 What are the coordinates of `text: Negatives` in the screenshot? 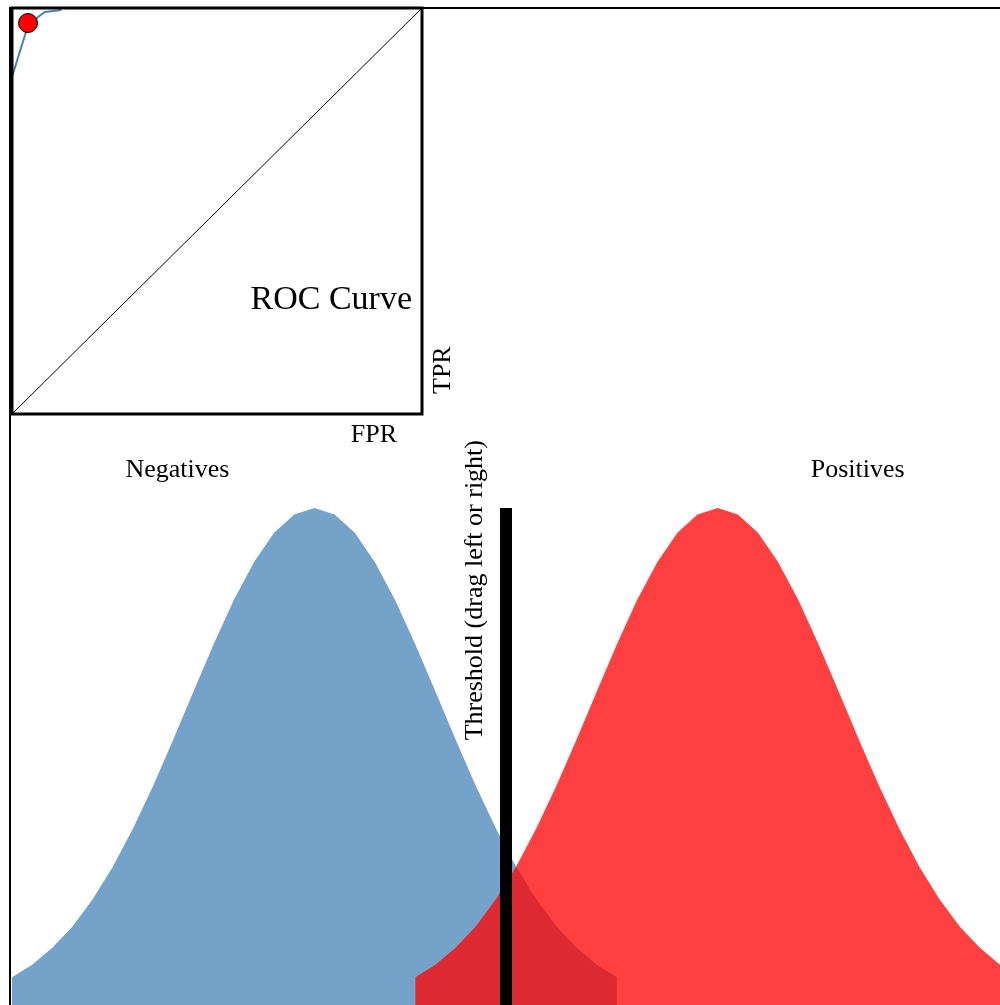 It's located at (177, 468).